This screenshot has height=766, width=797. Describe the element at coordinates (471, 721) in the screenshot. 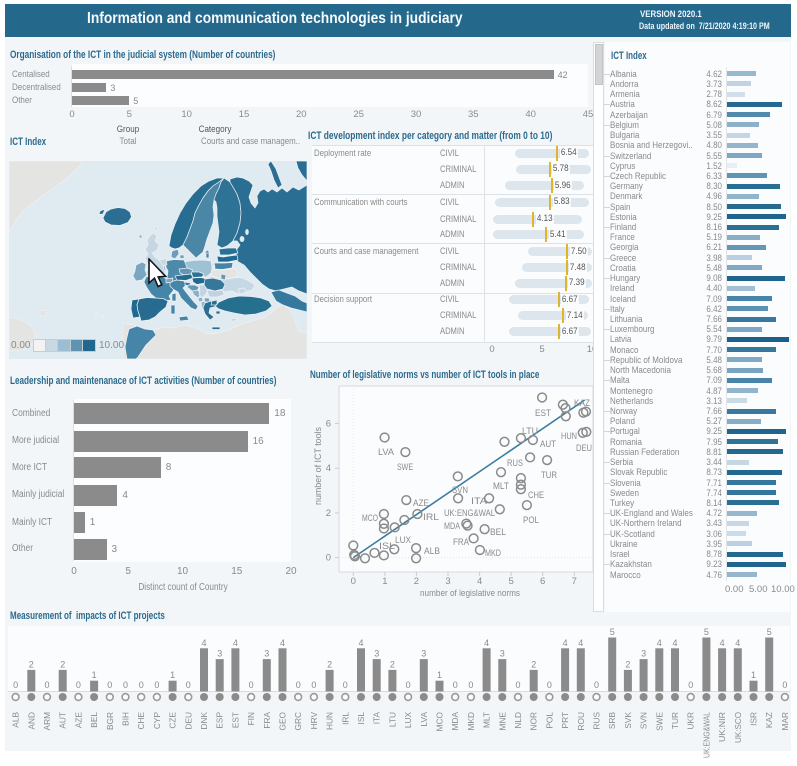

I see `svg-text: MKD` at that location.